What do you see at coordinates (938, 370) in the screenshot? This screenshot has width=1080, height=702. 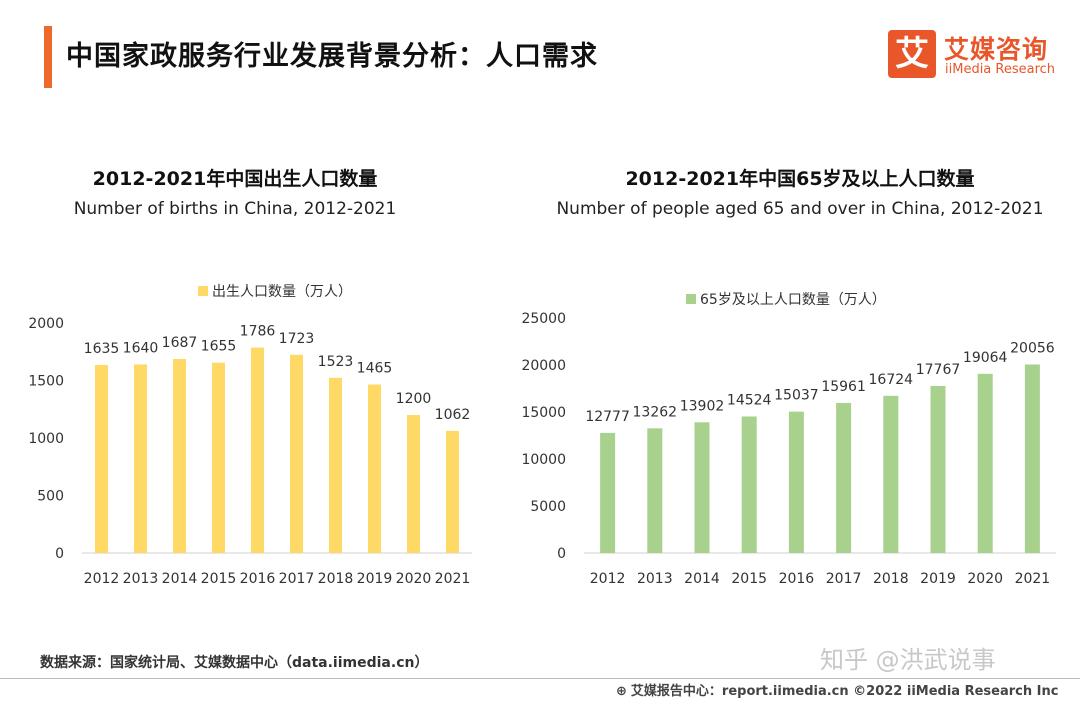 I see `data-label-2019: 17767` at bounding box center [938, 370].